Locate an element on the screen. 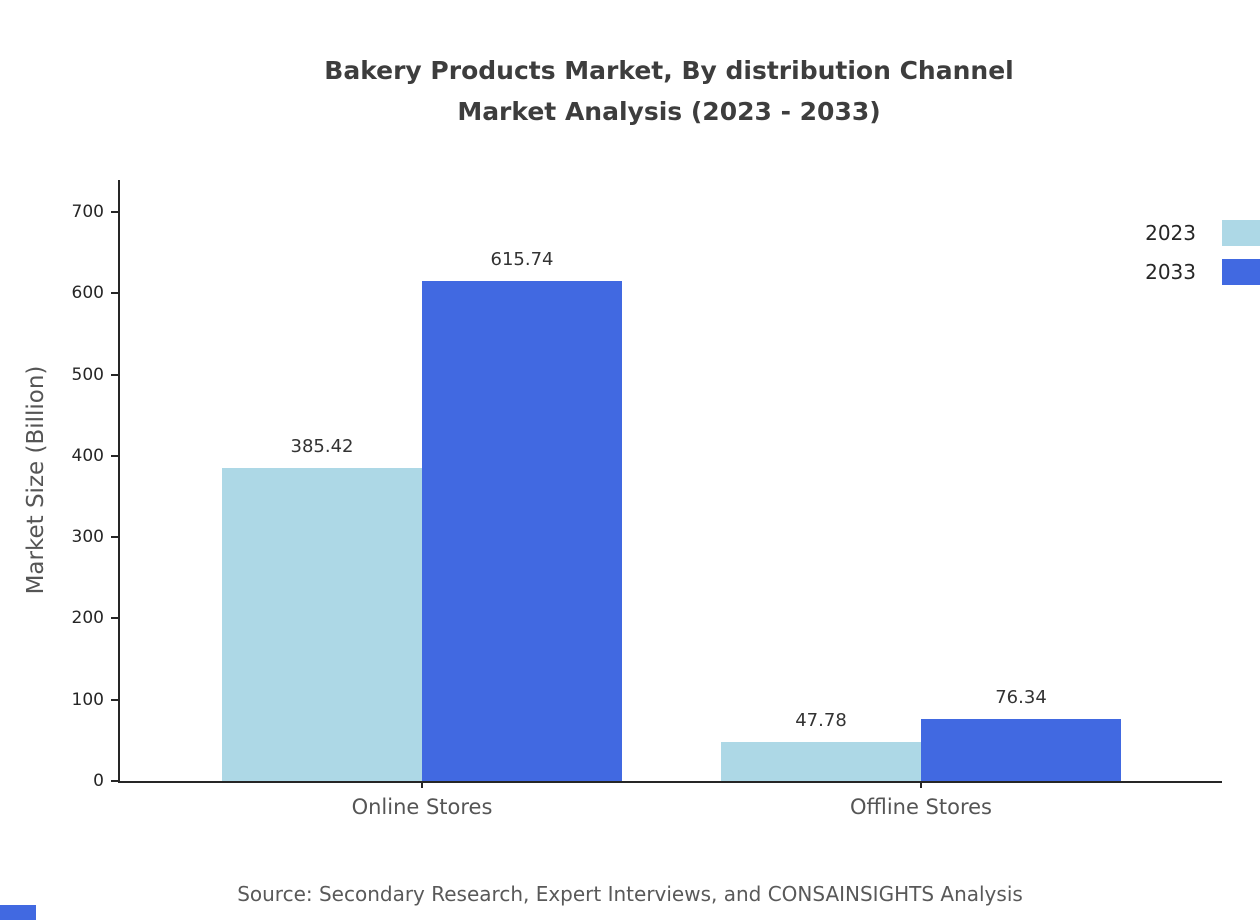  y-tick-label: 500 is located at coordinates (87, 374).